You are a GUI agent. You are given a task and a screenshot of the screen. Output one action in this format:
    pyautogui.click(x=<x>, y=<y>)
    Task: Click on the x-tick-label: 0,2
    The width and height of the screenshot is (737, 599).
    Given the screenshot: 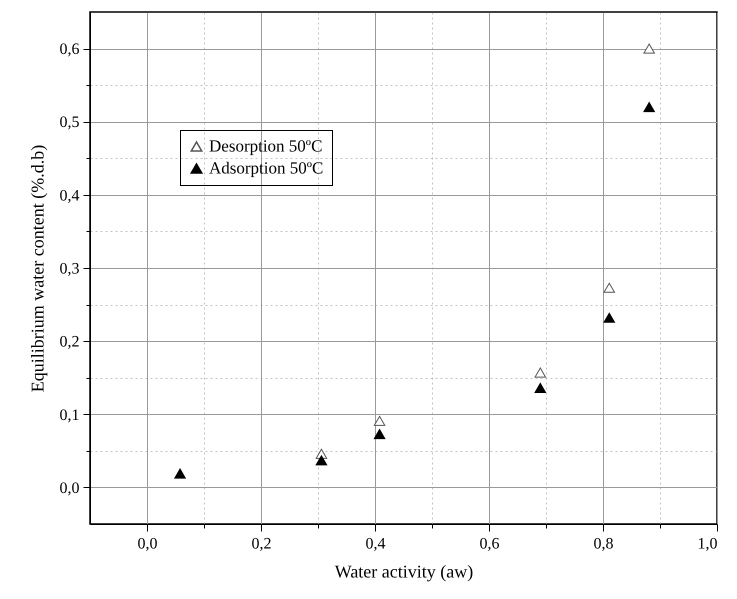 What is the action you would take?
    pyautogui.click(x=262, y=544)
    